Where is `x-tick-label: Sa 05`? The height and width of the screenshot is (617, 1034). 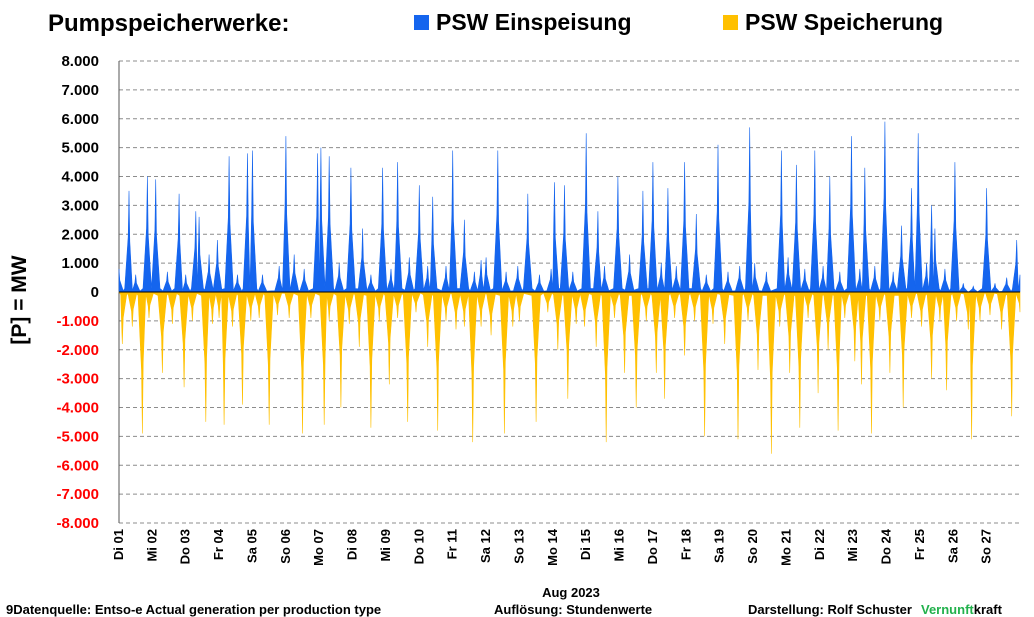
x-tick-label: Sa 05 is located at coordinates (251, 546).